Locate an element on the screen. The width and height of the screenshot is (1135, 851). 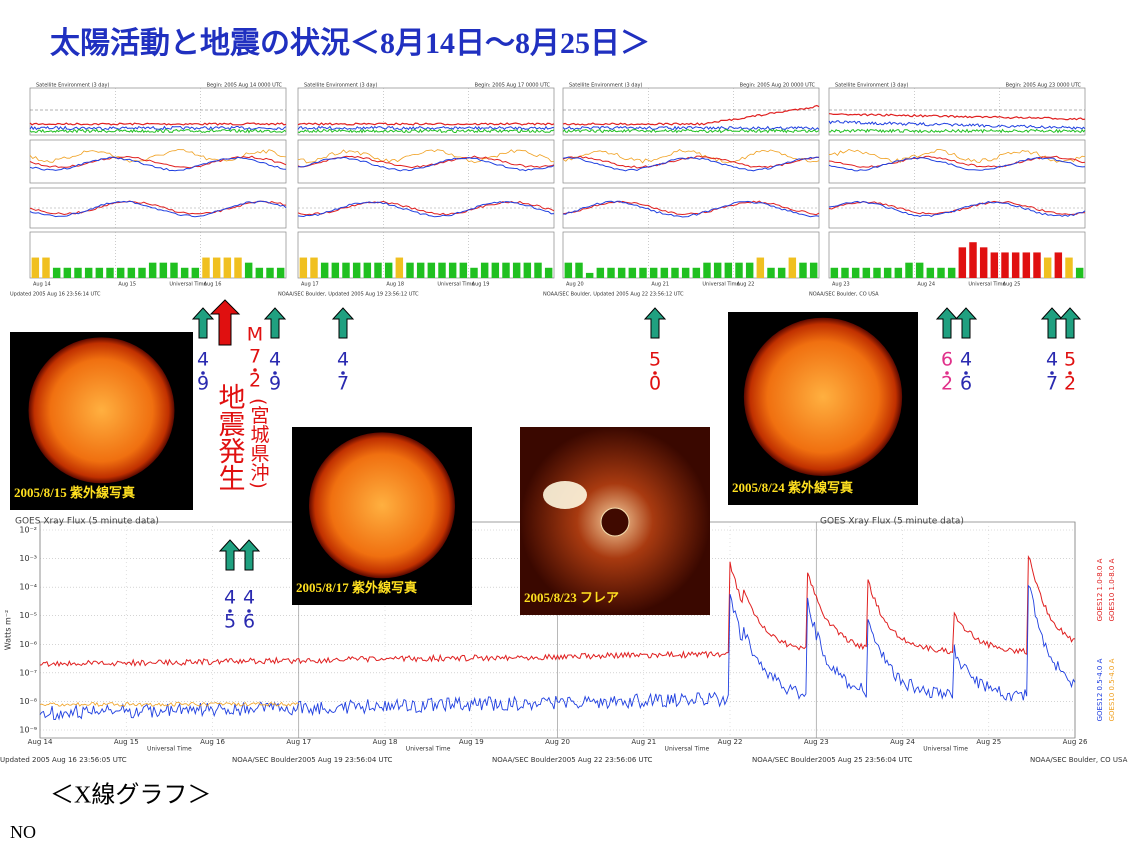
magnitude-digit: 2 is located at coordinates (255, 381).